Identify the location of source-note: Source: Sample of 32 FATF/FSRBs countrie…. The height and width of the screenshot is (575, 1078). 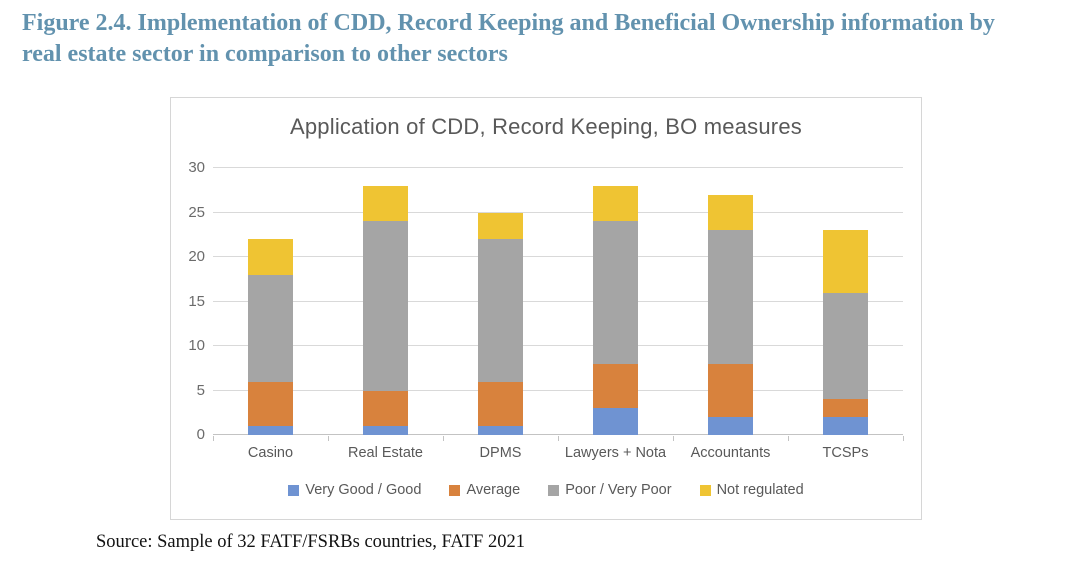
(310, 542).